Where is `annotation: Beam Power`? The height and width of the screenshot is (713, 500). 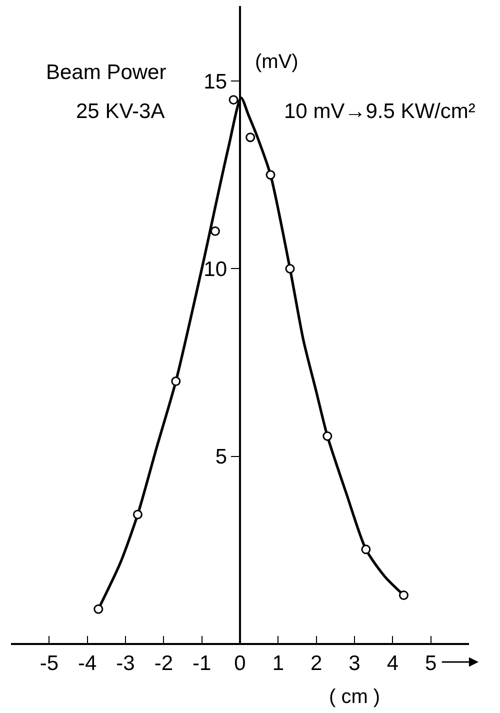 annotation: Beam Power is located at coordinates (106, 72).